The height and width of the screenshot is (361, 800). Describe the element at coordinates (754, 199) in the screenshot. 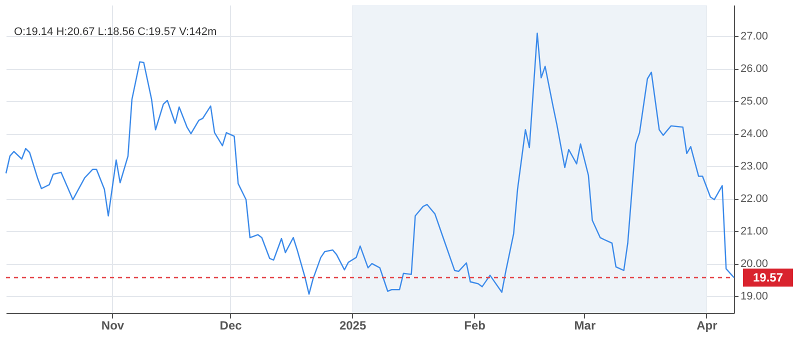

I see `y-tick-label: 22.00` at that location.